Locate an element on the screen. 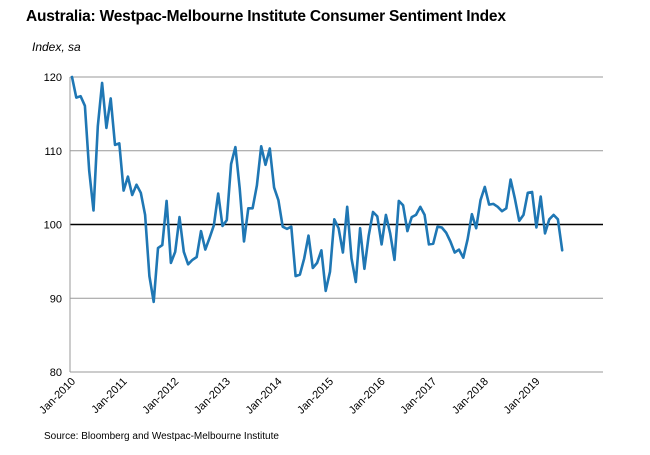 The width and height of the screenshot is (650, 455). y-tick-label: 110 is located at coordinates (53, 152).